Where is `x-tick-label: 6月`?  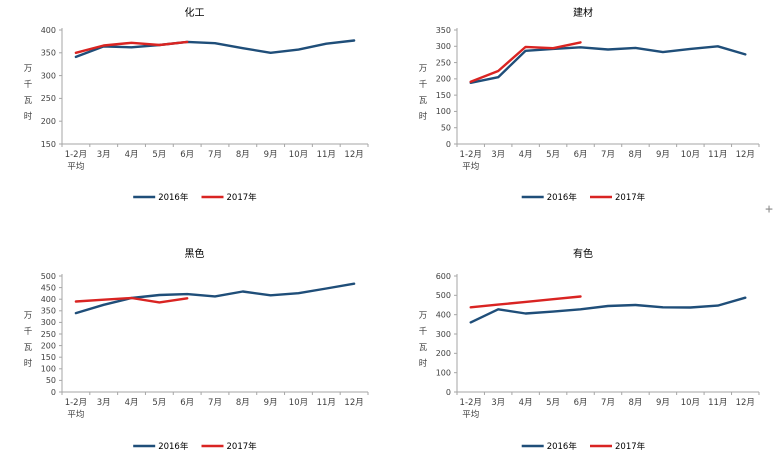
x-tick-label: 6月 is located at coordinates (581, 155).